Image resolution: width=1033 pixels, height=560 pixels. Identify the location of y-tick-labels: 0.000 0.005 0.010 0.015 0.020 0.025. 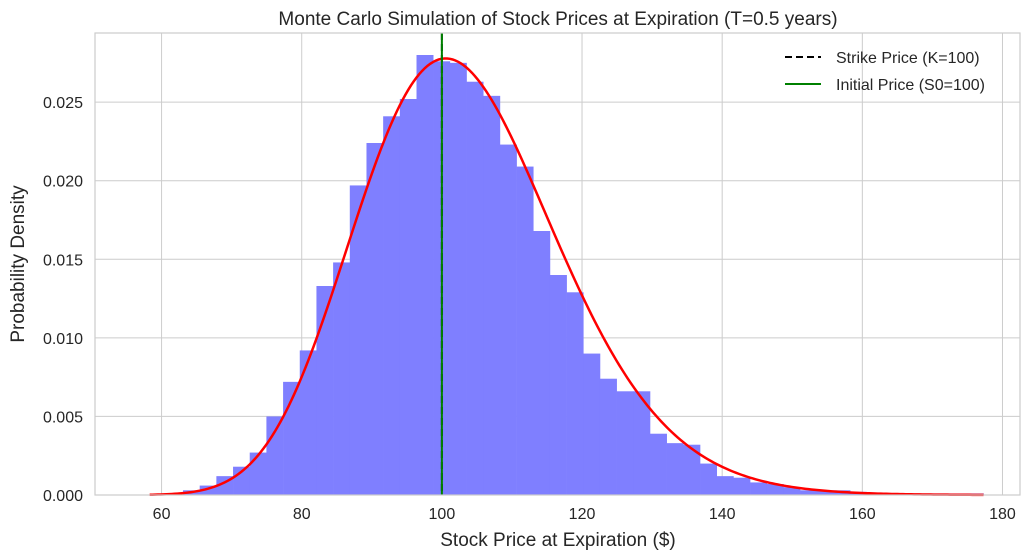
(63, 300).